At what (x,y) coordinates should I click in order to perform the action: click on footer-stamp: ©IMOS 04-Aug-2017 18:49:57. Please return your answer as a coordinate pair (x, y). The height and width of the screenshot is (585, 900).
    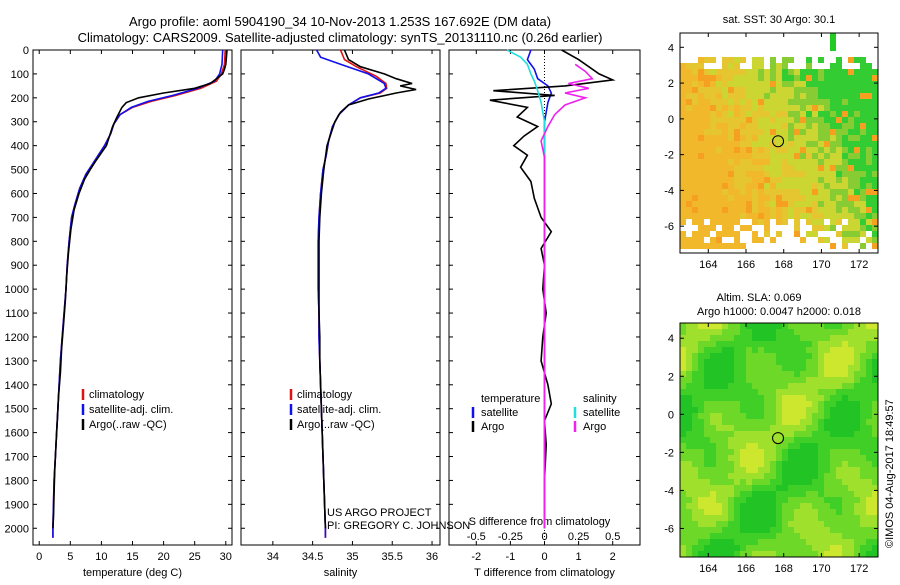
    Looking at the image, I should click on (890, 473).